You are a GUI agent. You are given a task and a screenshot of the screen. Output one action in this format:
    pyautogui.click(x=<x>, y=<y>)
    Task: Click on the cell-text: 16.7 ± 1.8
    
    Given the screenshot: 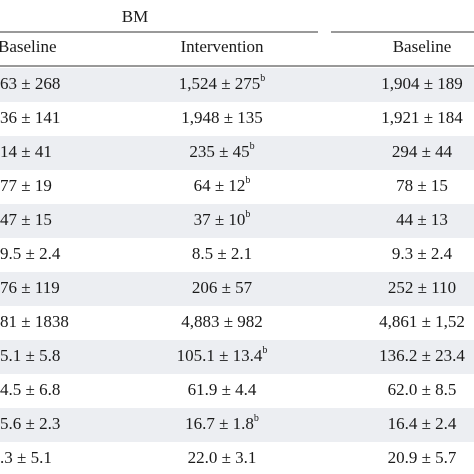 What is the action you would take?
    pyautogui.click(x=219, y=423)
    